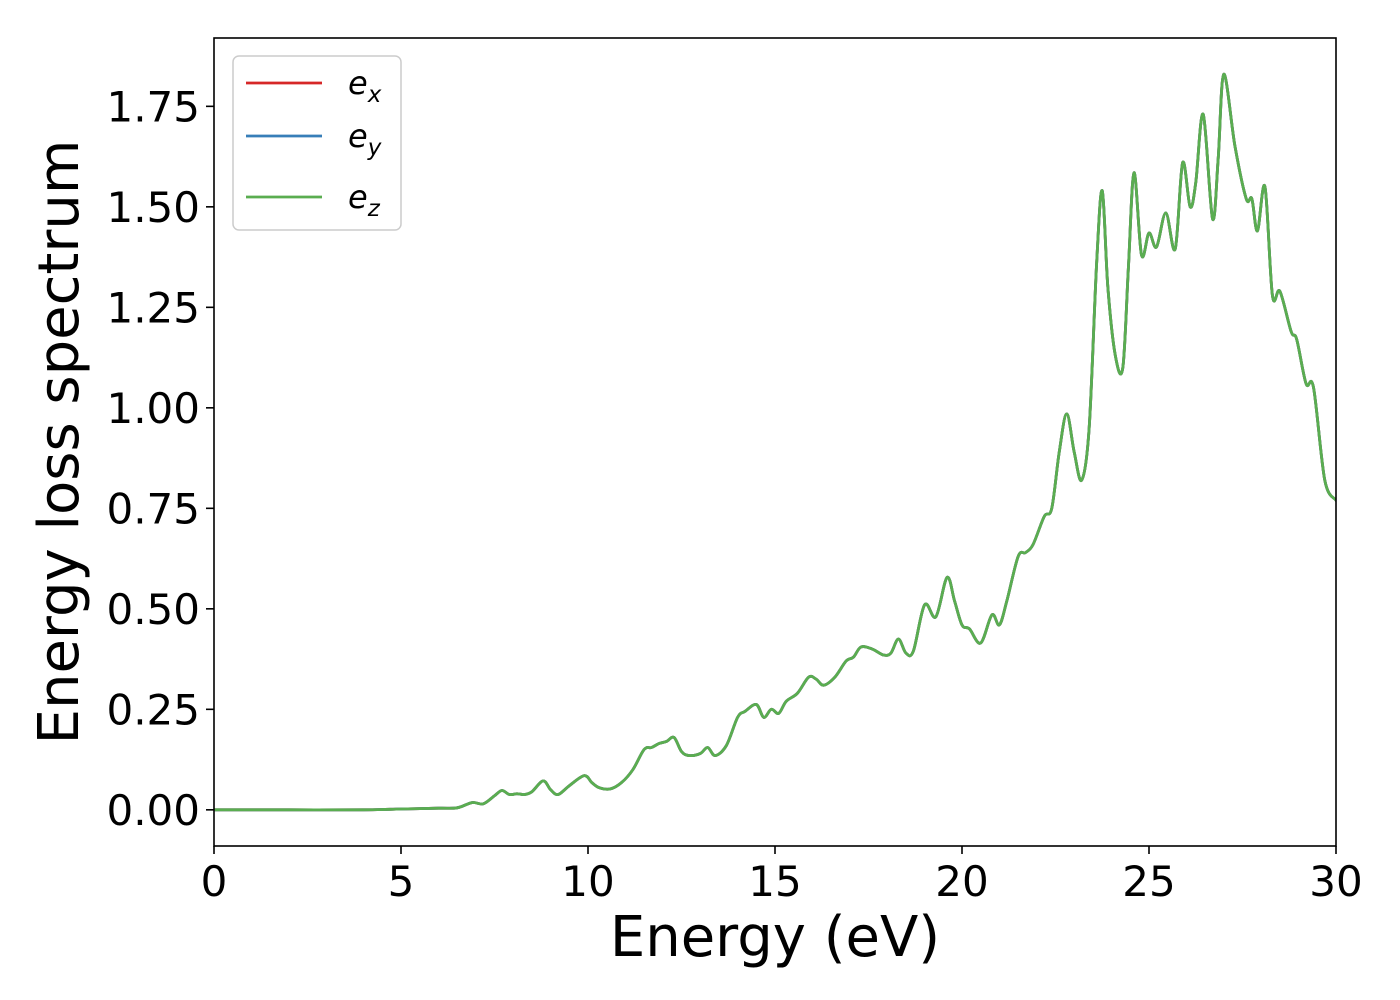  I want to click on legend-label-y: ey, so click(365, 139).